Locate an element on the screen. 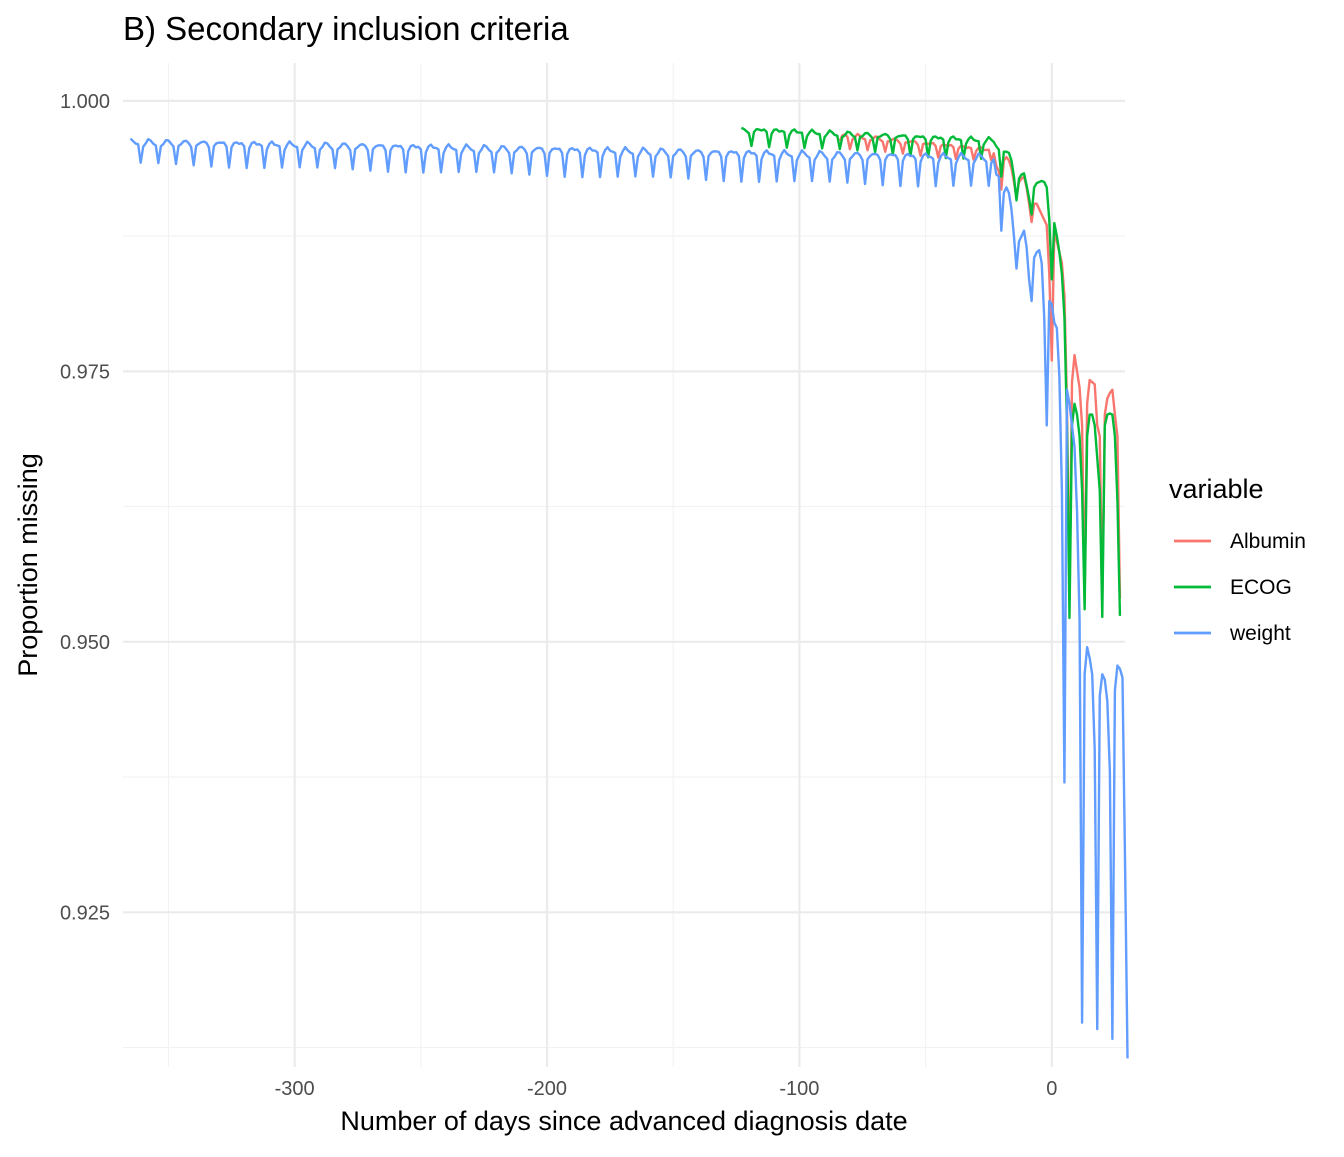  x-tick-label: -200 is located at coordinates (547, 1089).